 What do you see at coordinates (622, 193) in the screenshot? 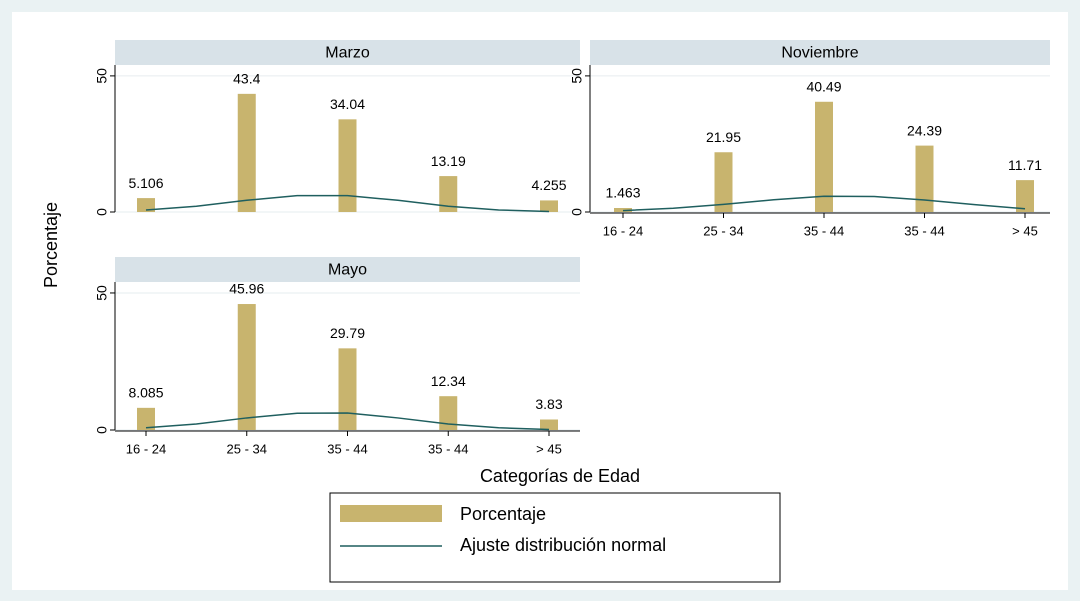
I see `value-label: 1.463` at bounding box center [622, 193].